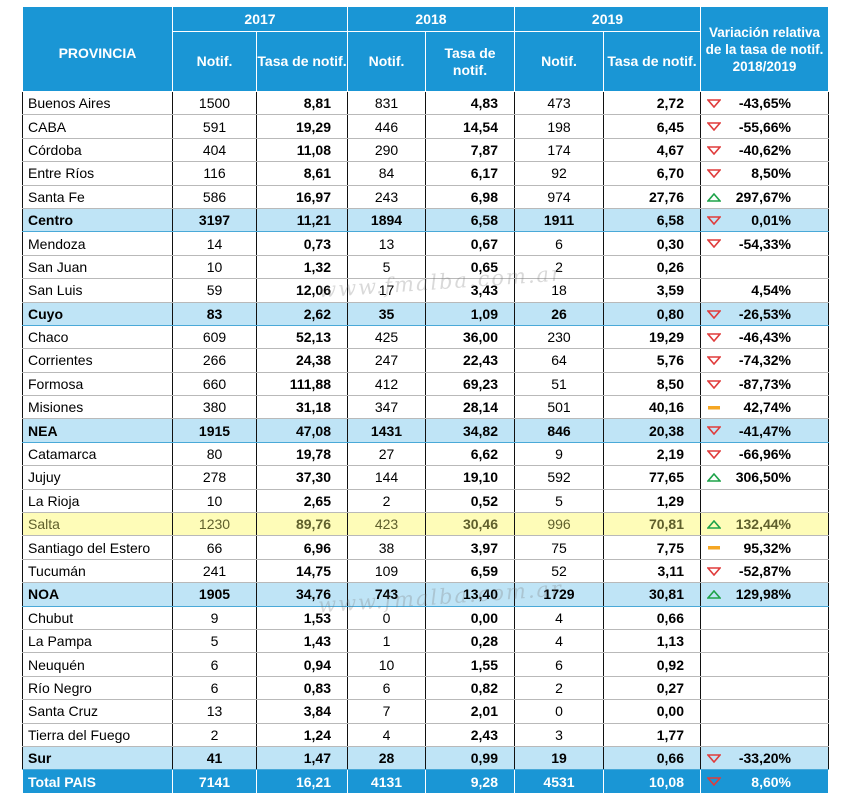  Describe the element at coordinates (302, 688) in the screenshot. I see `cell-tasa-2017: 0,83` at that location.